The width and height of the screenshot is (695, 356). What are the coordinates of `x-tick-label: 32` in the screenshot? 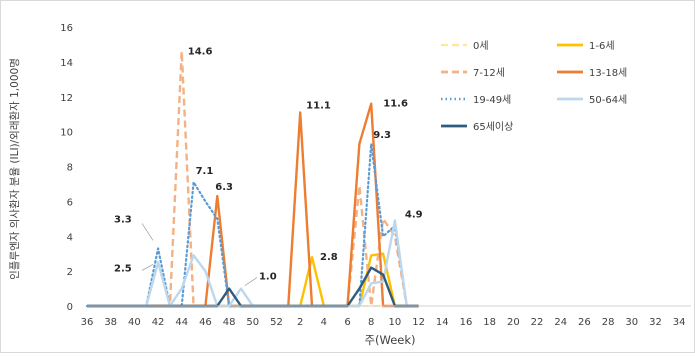 It's located at (655, 322).